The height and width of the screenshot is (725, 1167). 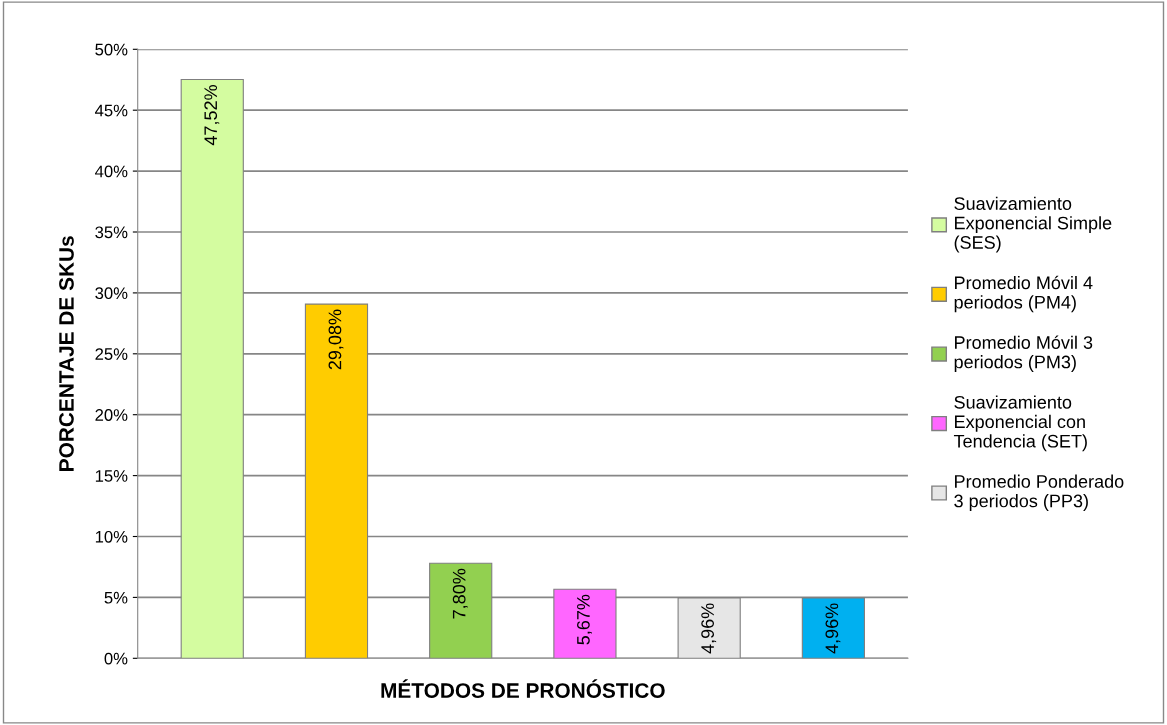 What do you see at coordinates (212, 115) in the screenshot?
I see `data-label: 47,52%` at bounding box center [212, 115].